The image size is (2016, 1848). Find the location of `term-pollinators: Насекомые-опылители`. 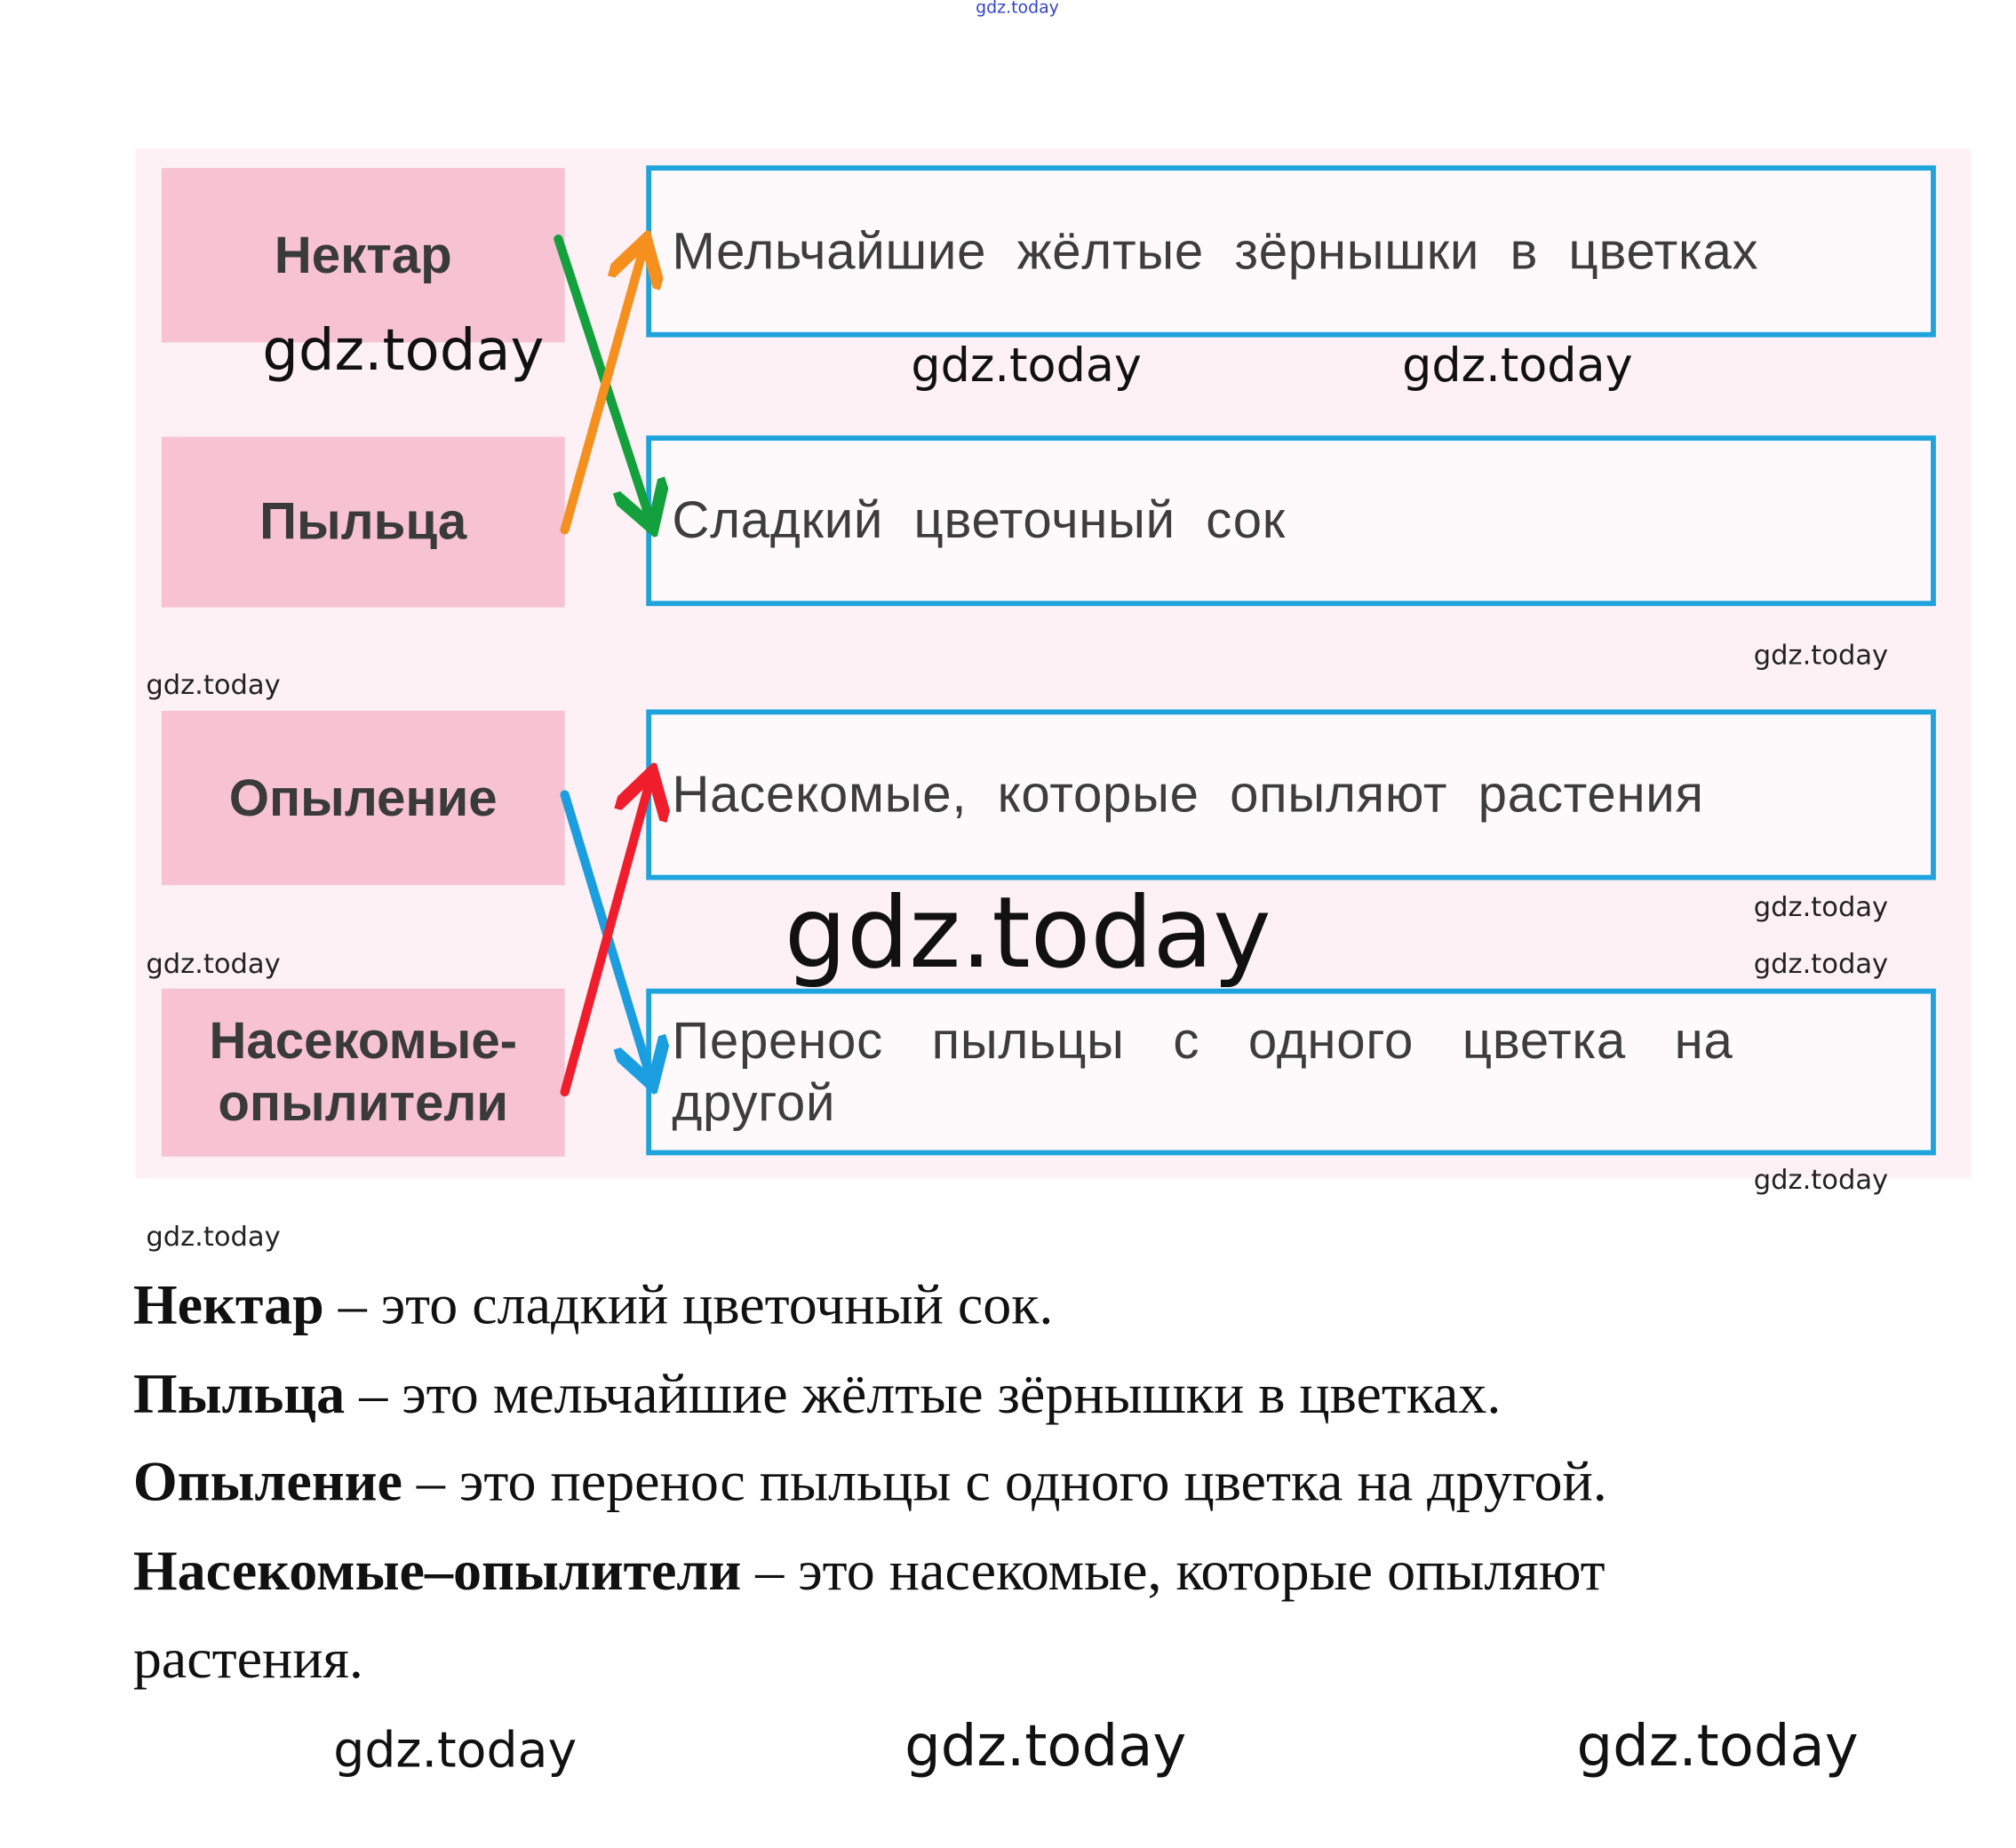

term-pollinators: Насекомые-опылители is located at coordinates (363, 1073).